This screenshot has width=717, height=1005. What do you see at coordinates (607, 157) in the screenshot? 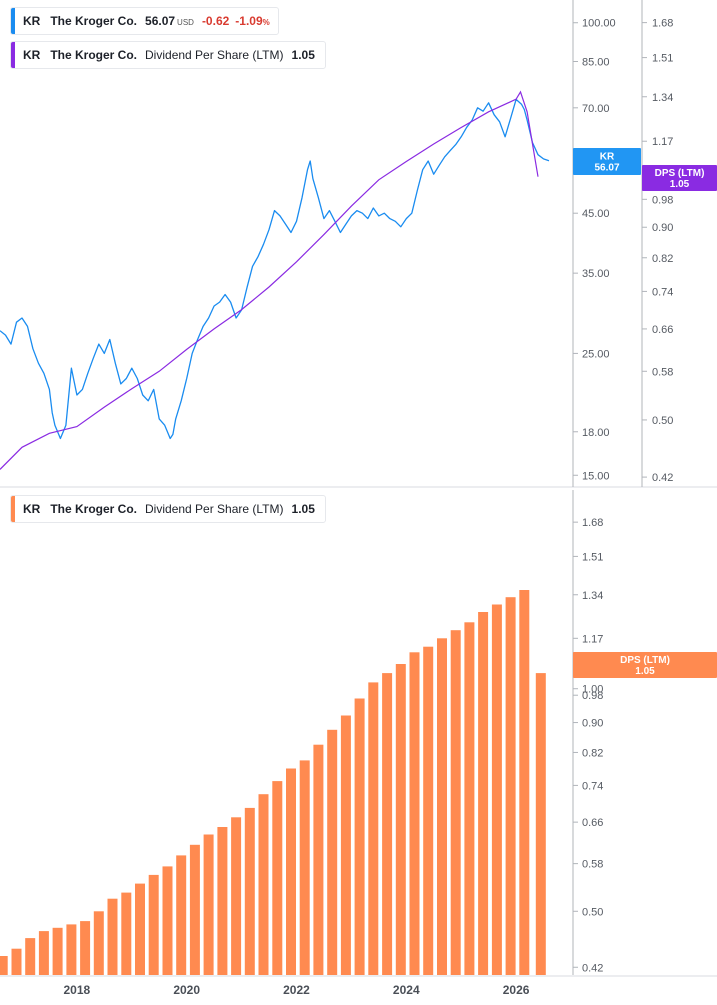
I see `price-badge-line1: KR` at bounding box center [607, 157].